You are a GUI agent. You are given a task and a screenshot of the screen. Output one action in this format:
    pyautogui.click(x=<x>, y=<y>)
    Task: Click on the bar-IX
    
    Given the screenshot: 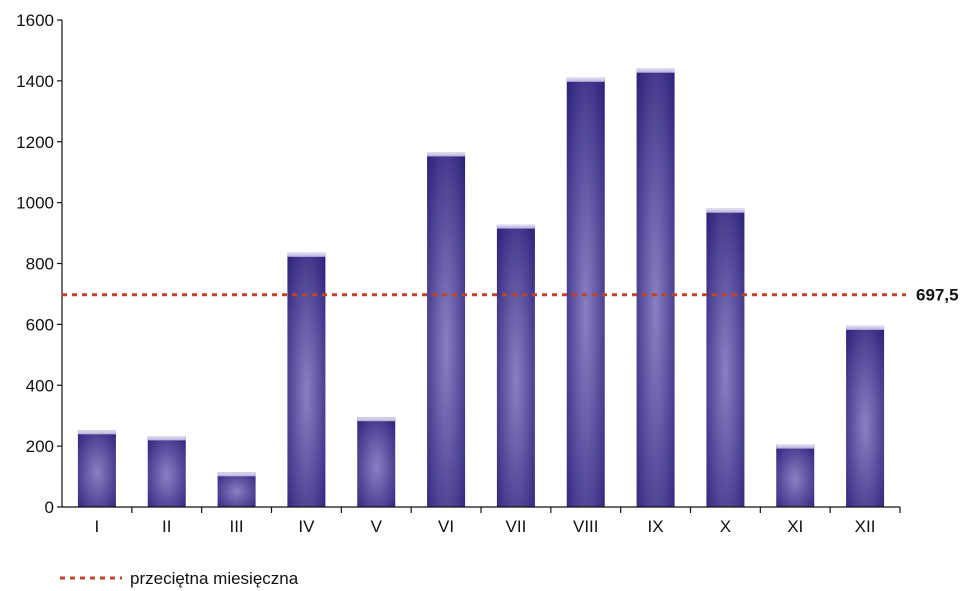 What is the action you would take?
    pyautogui.click(x=655, y=287)
    